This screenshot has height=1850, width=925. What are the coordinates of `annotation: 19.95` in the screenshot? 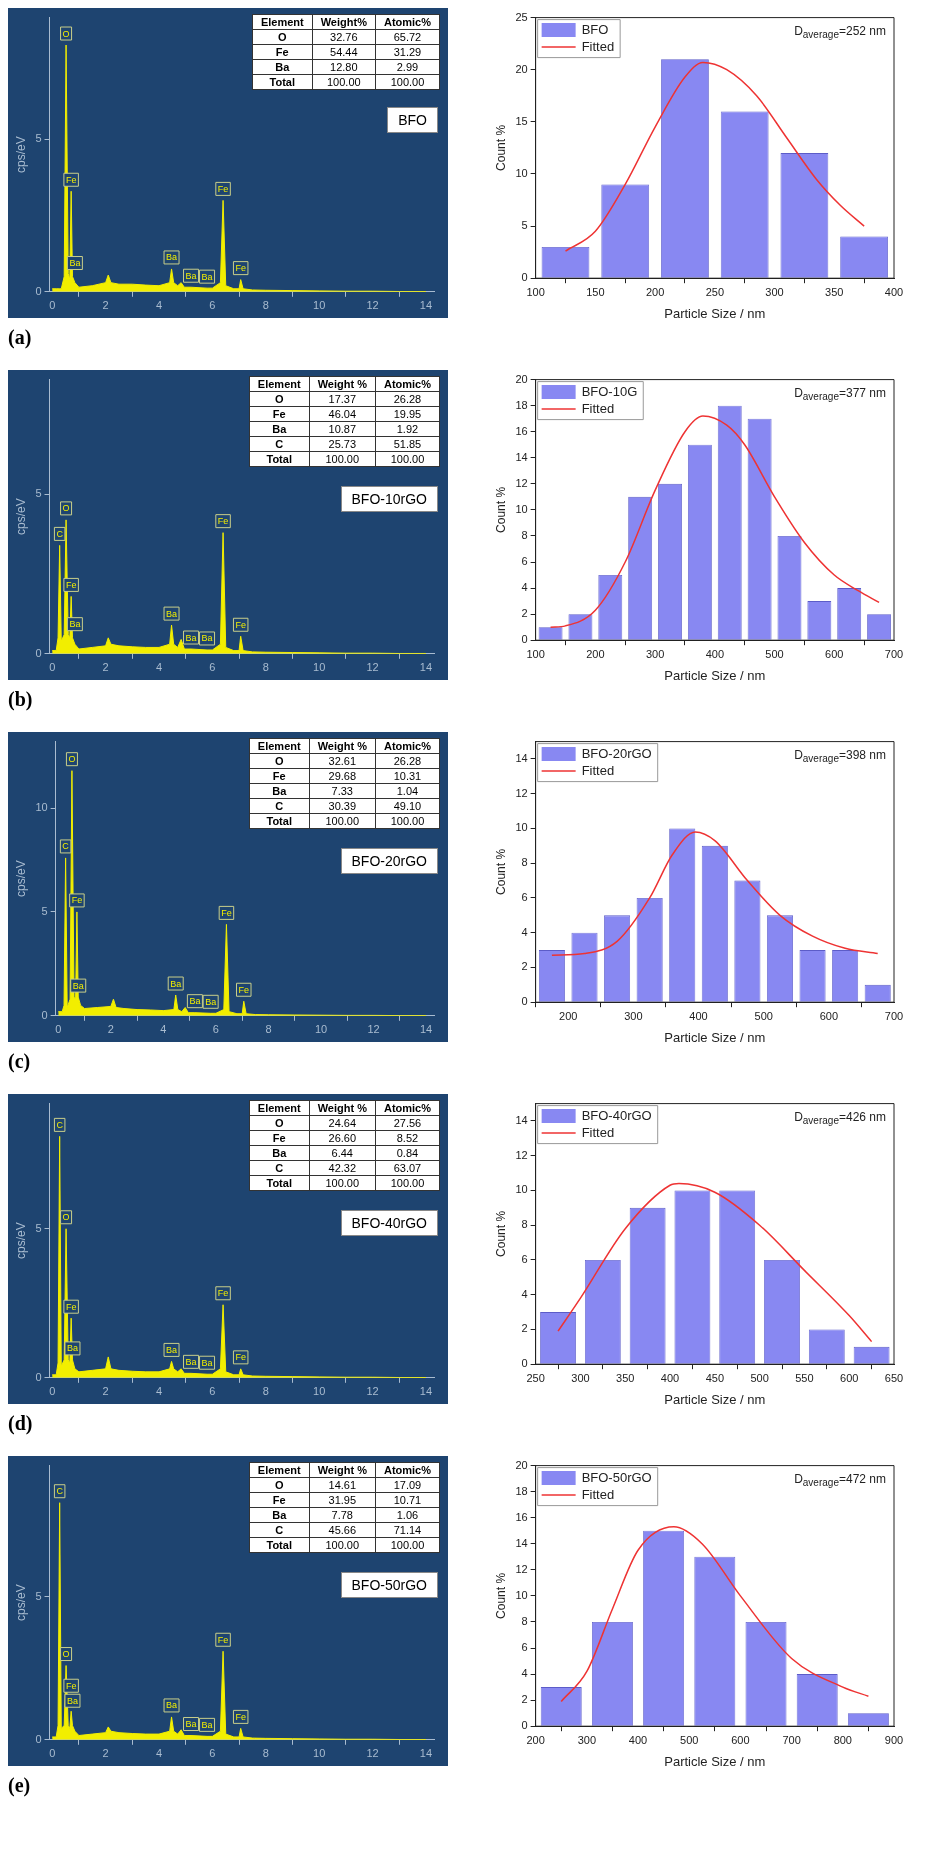 It's located at (407, 414).